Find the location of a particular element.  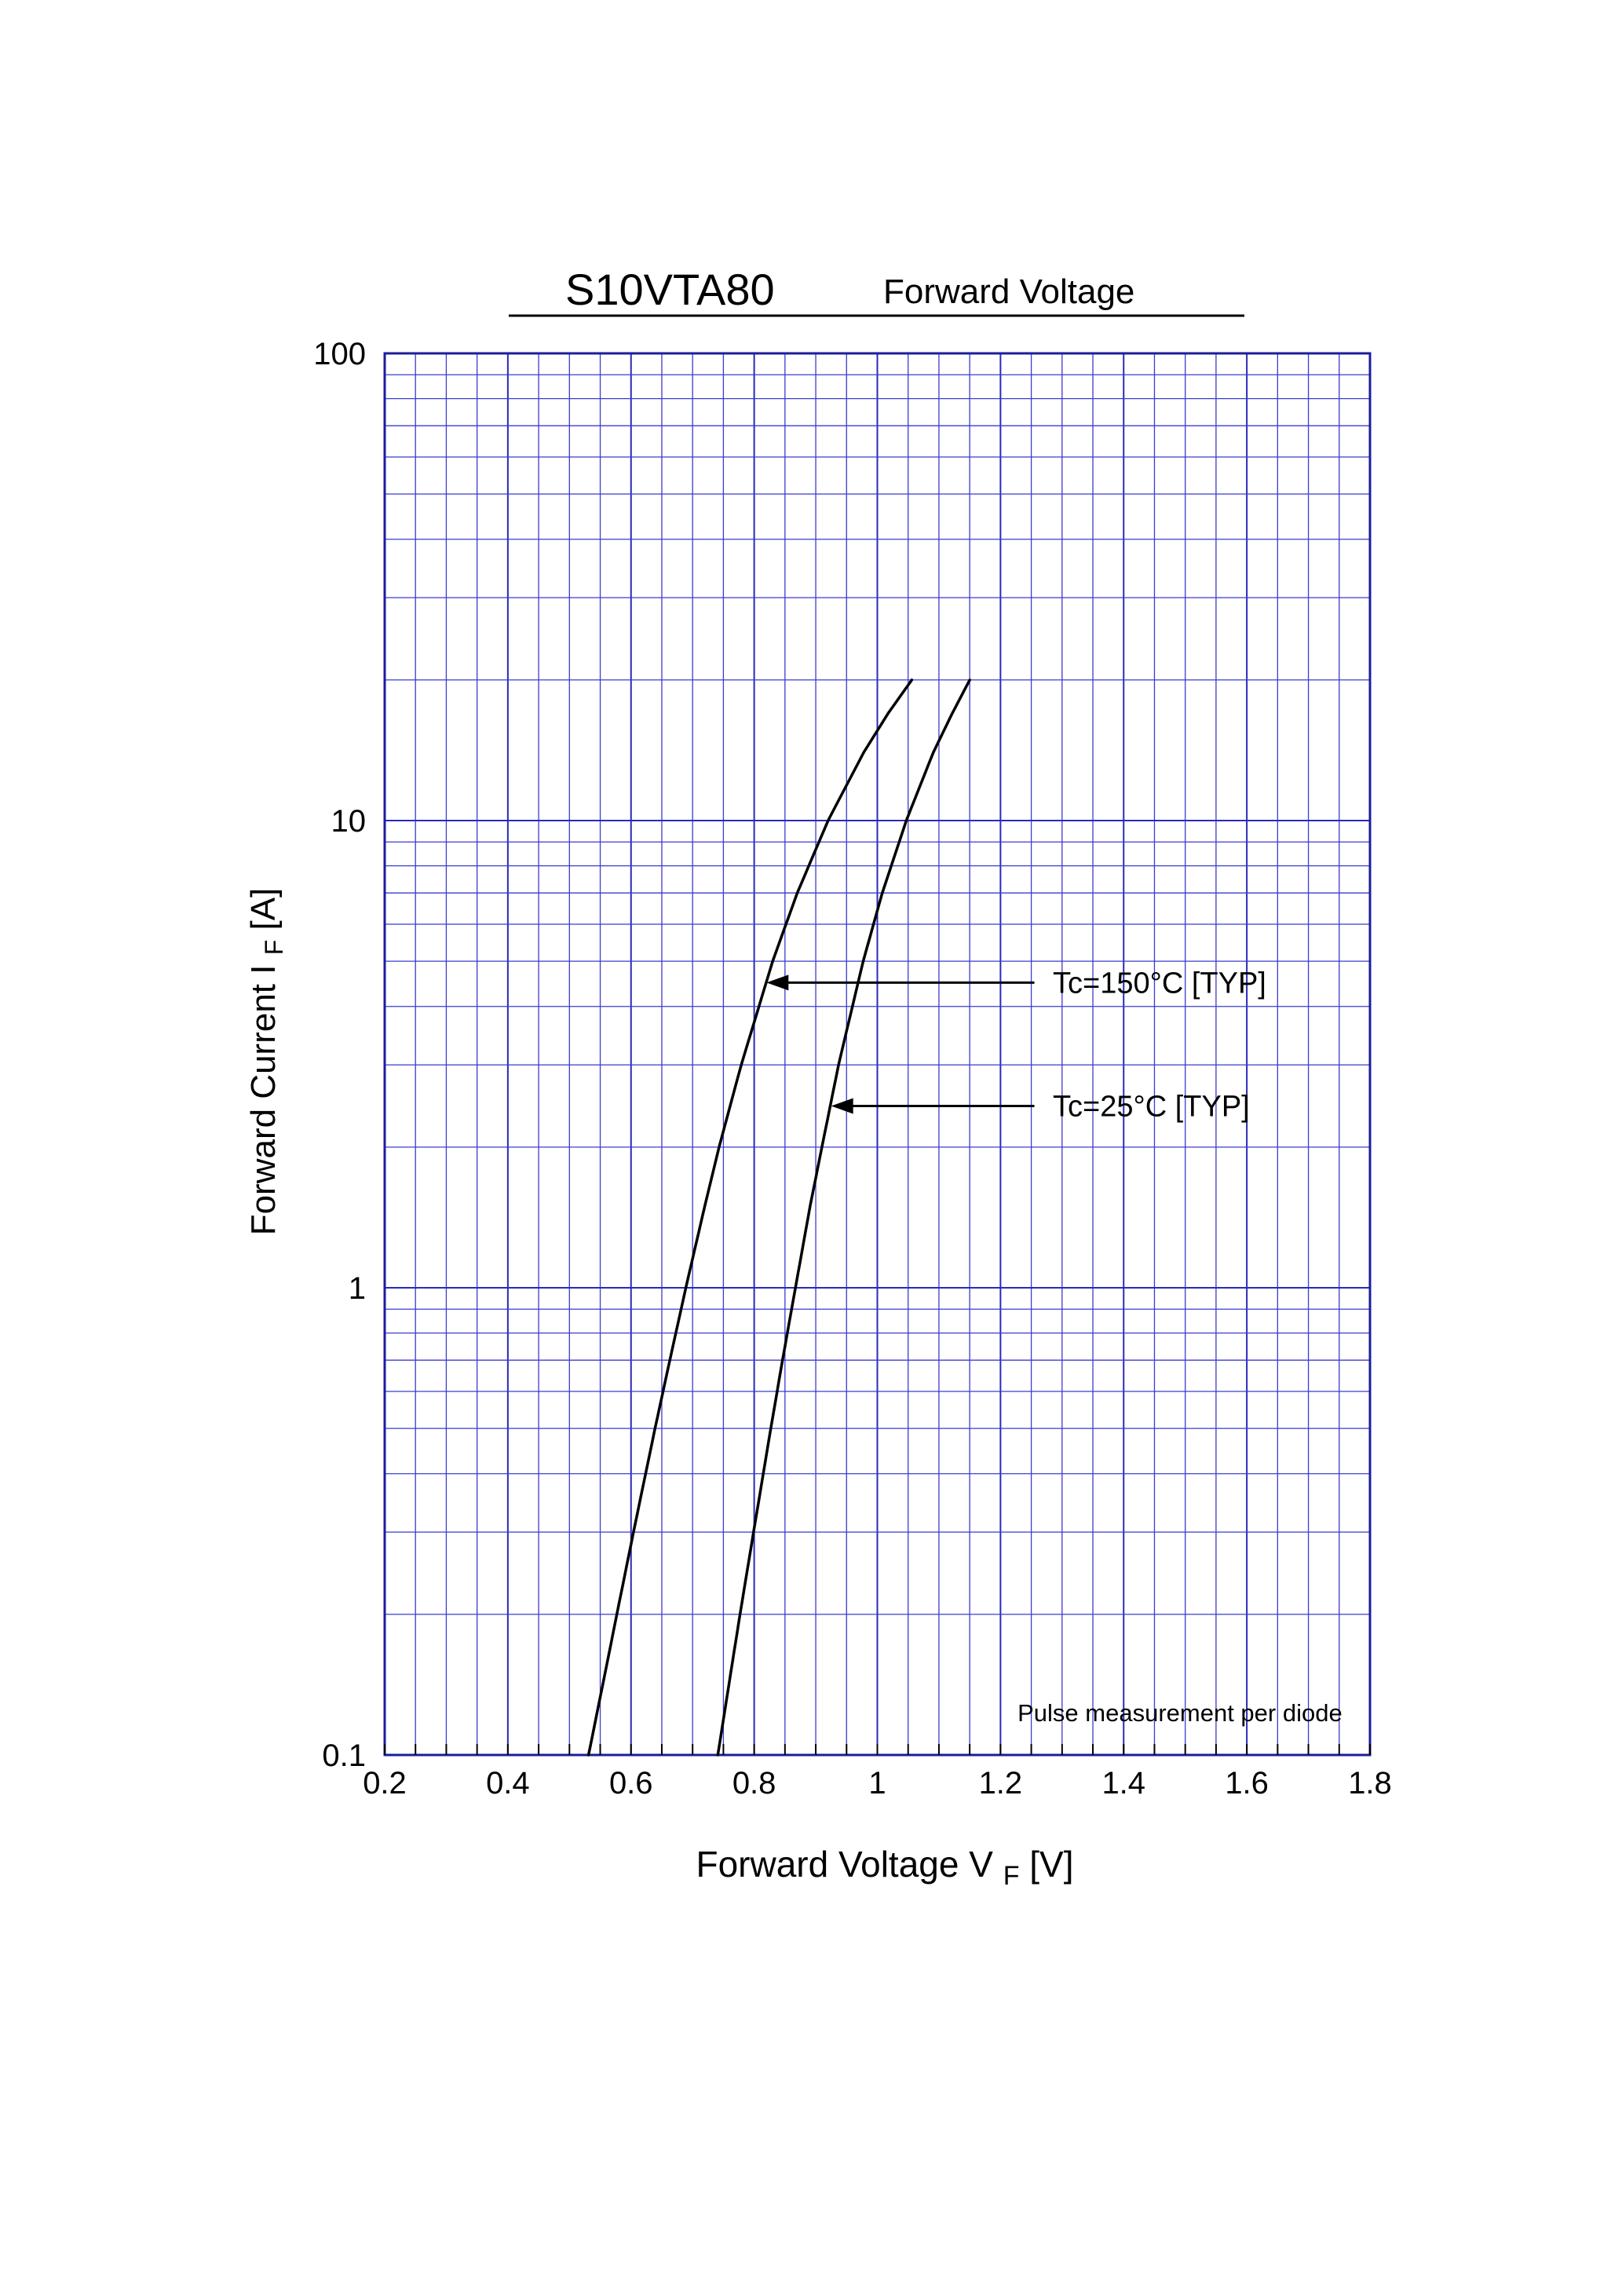

curve-layer is located at coordinates (778, 1218).